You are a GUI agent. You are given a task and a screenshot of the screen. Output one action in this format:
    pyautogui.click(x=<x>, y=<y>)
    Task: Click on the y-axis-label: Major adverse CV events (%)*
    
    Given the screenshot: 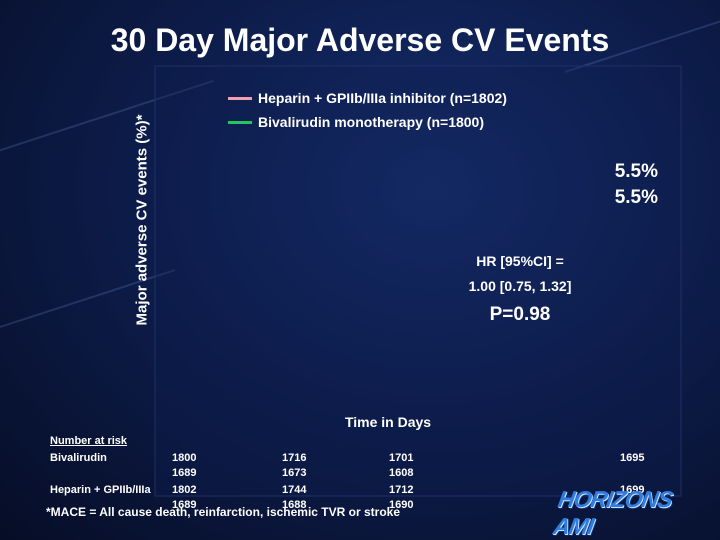 What is the action you would take?
    pyautogui.click(x=142, y=220)
    